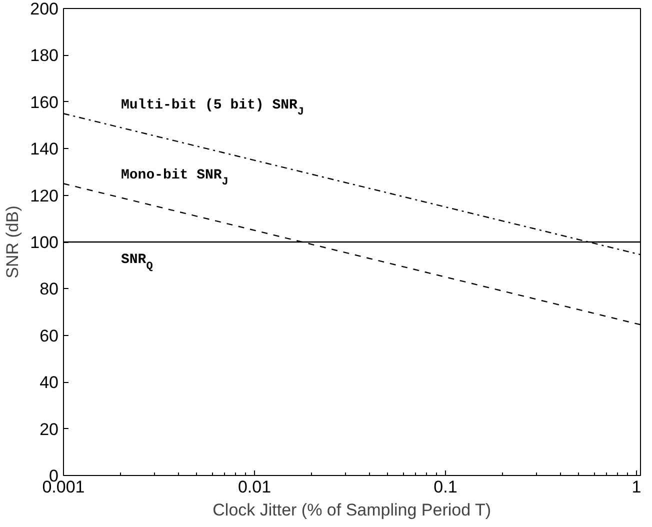  I want to click on y-tick-label: 80, so click(49, 289).